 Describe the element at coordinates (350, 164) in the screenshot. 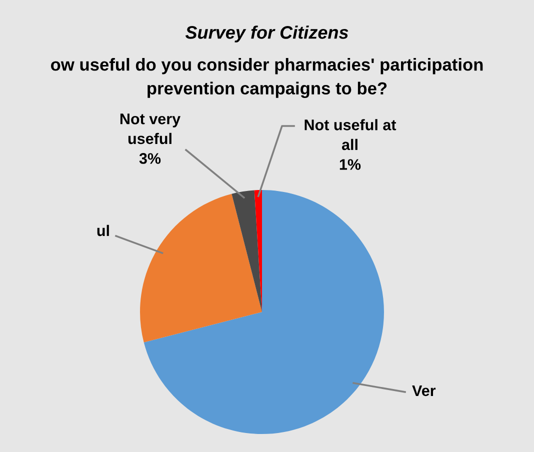

I see `data-label: 1%` at that location.